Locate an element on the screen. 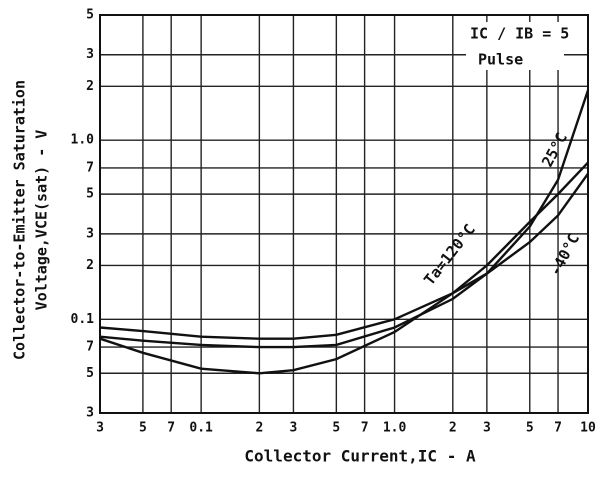 Image resolution: width=601 pixels, height=477 pixels. x-tick-label: 1.0 is located at coordinates (395, 428).